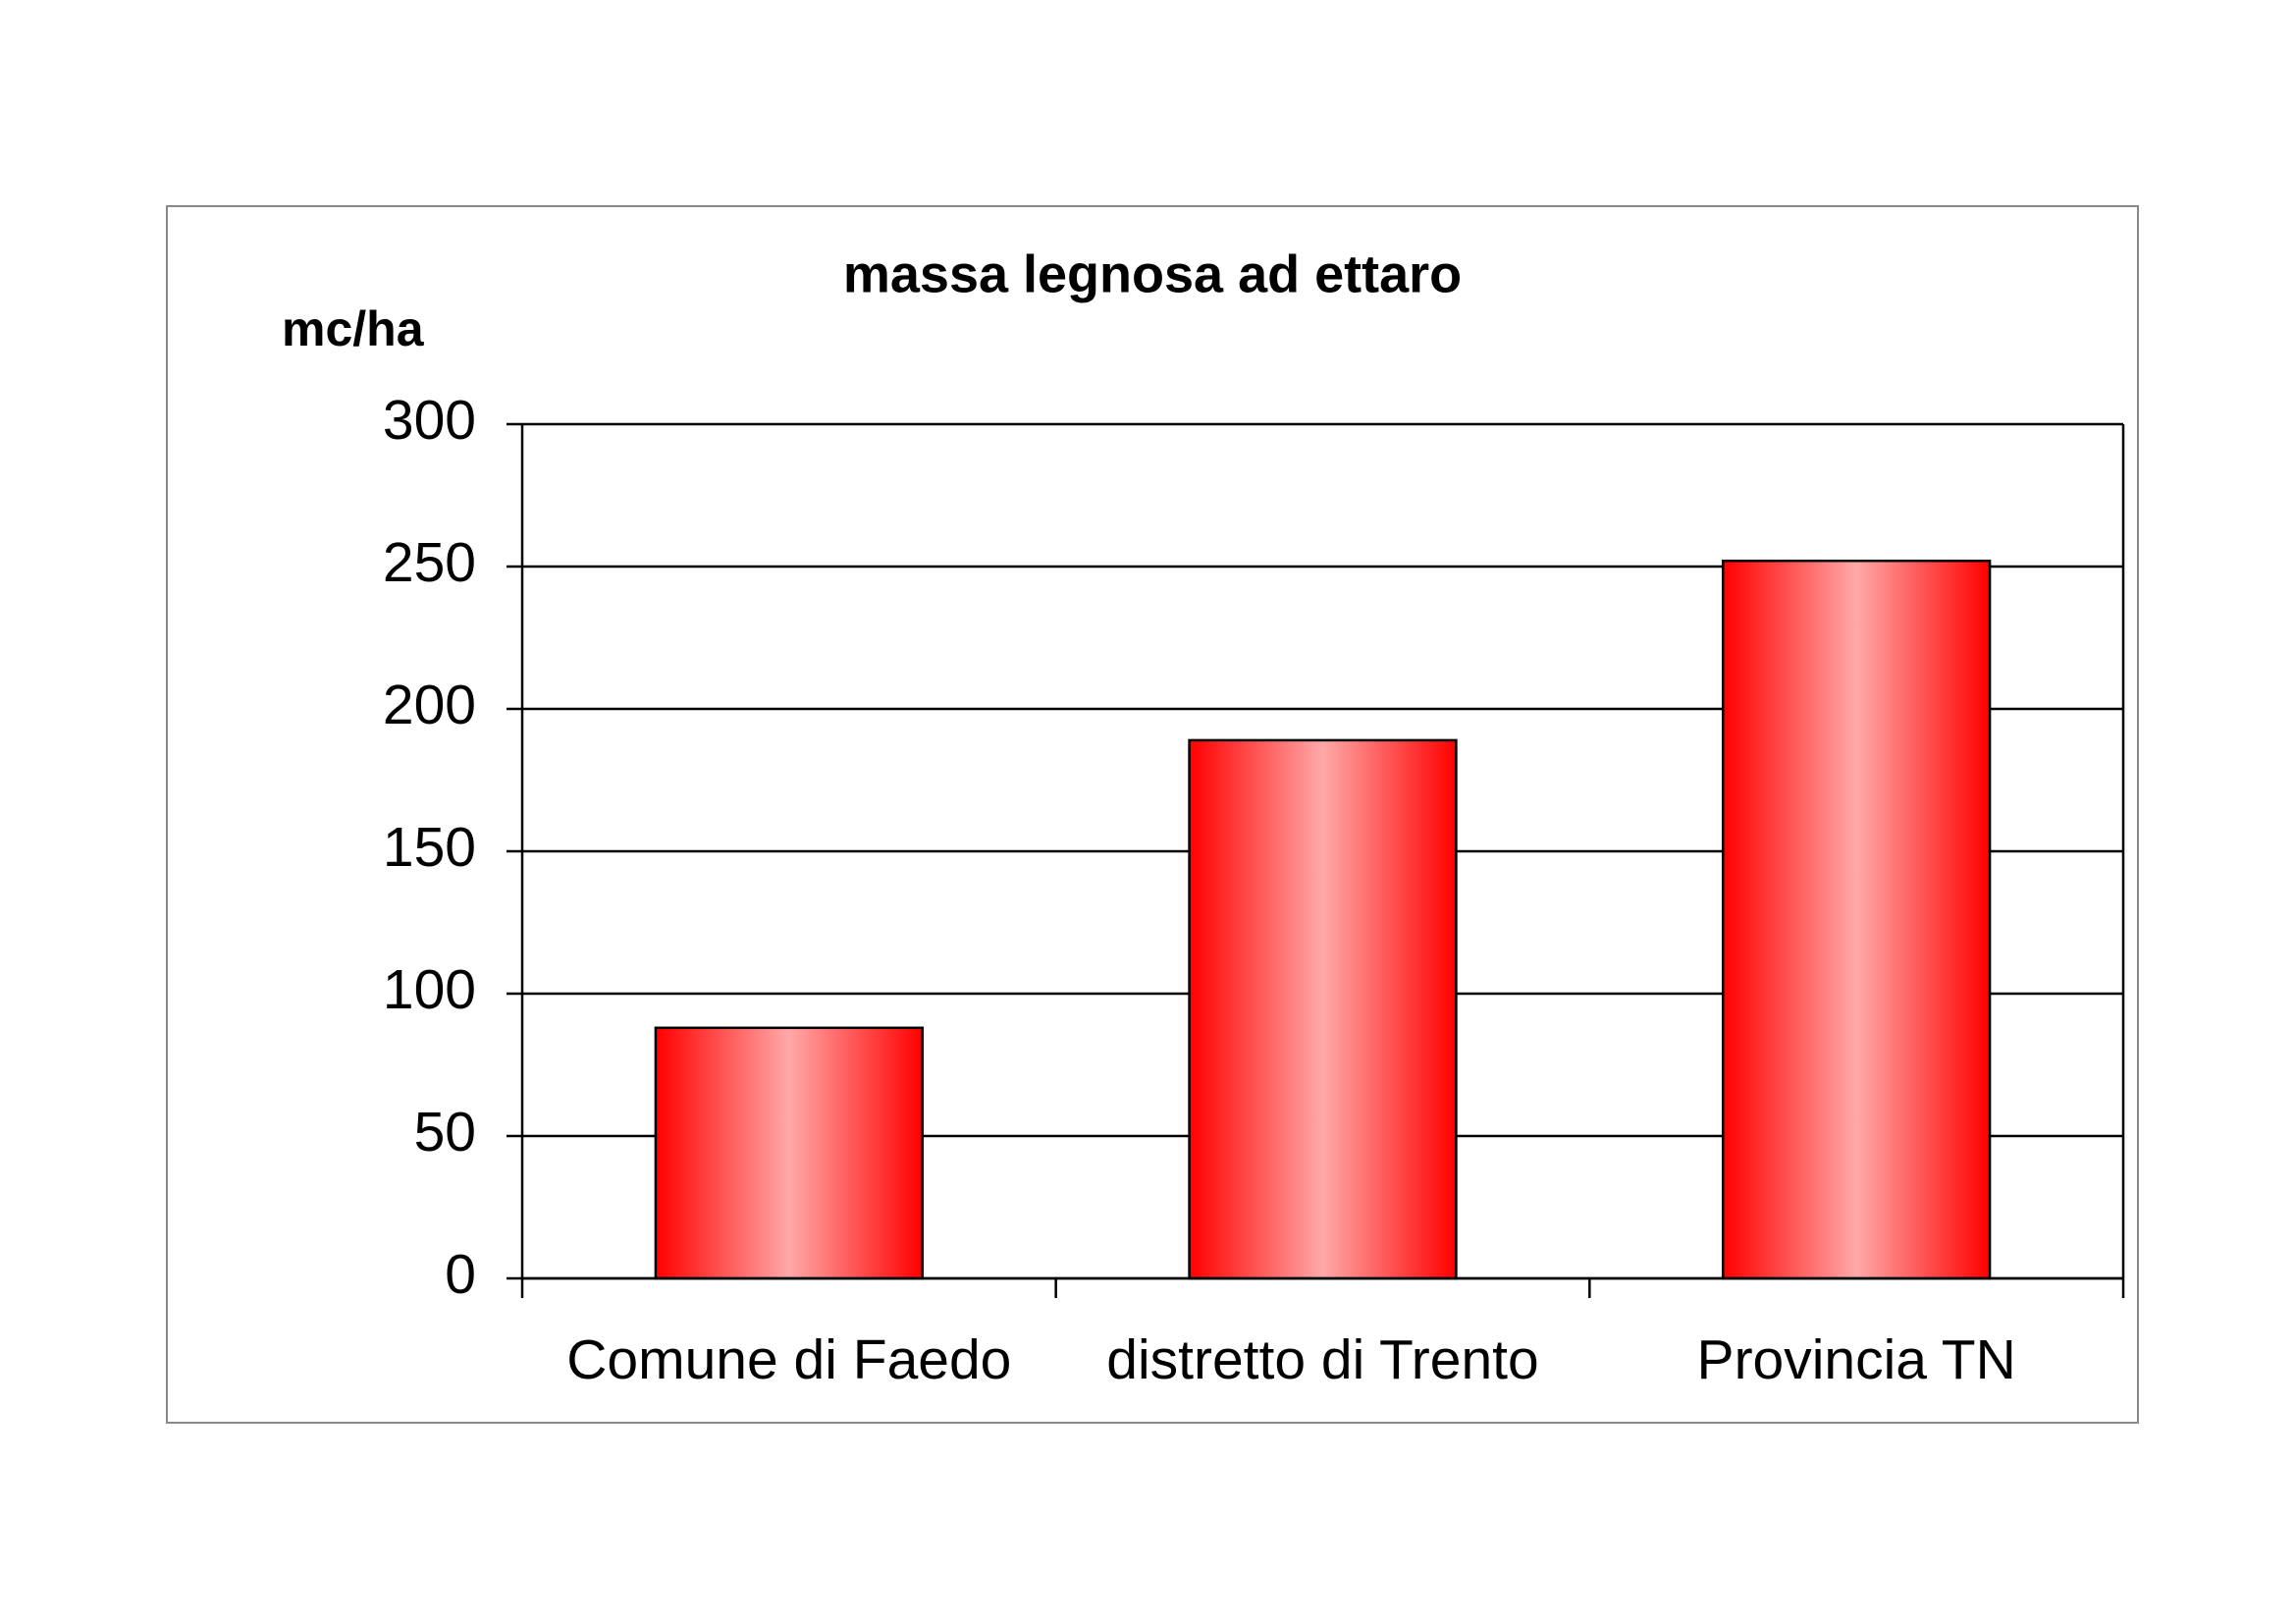 Image resolution: width=2296 pixels, height=1624 pixels. Describe the element at coordinates (430, 705) in the screenshot. I see `y-tick-label: 200` at that location.